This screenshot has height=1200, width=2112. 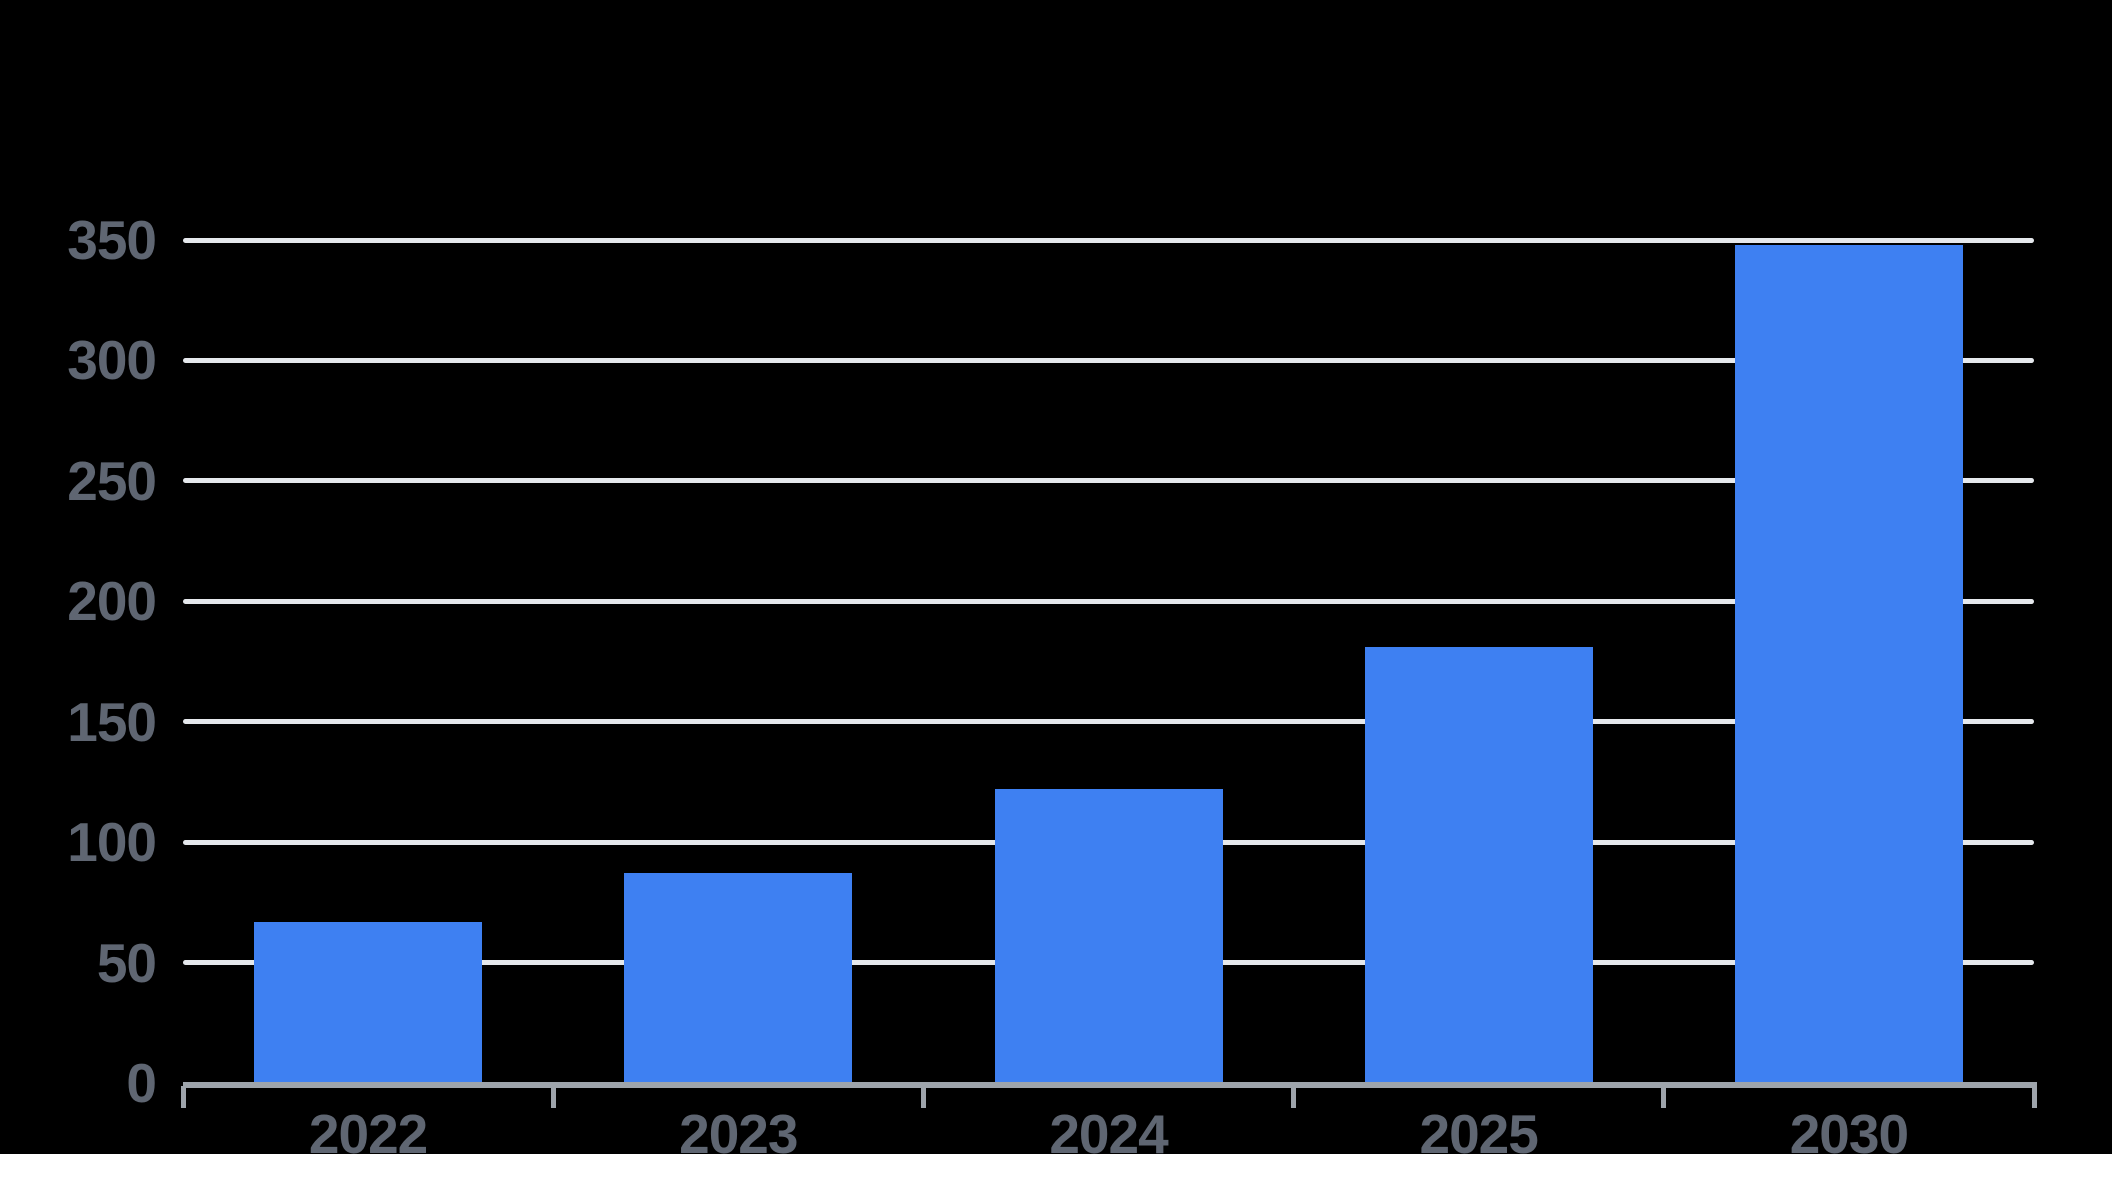 I want to click on bar-2023, so click(x=738, y=978).